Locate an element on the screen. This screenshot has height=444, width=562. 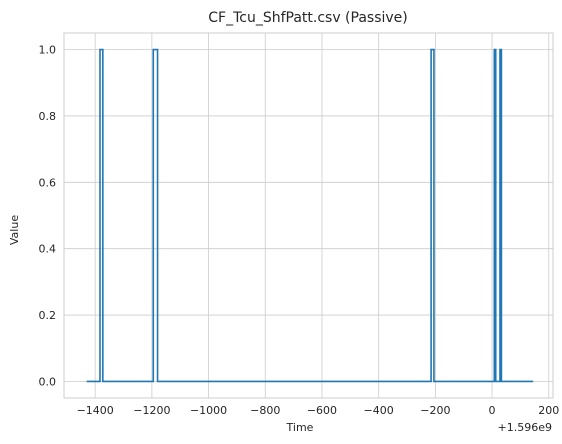
x-tick-label: −1400 is located at coordinates (95, 410).